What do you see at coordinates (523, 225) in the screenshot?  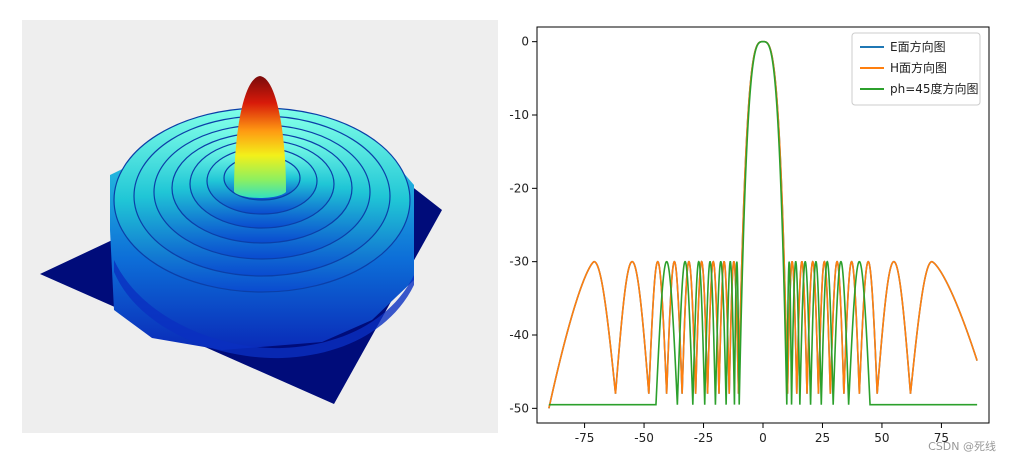 I see `y-axis: 0 -10 -20 -30 -40 -50` at bounding box center [523, 225].